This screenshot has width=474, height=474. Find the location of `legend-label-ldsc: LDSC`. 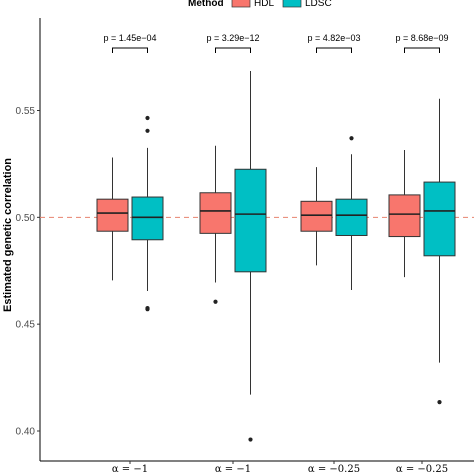

legend-label-ldsc: LDSC is located at coordinates (318, 4).